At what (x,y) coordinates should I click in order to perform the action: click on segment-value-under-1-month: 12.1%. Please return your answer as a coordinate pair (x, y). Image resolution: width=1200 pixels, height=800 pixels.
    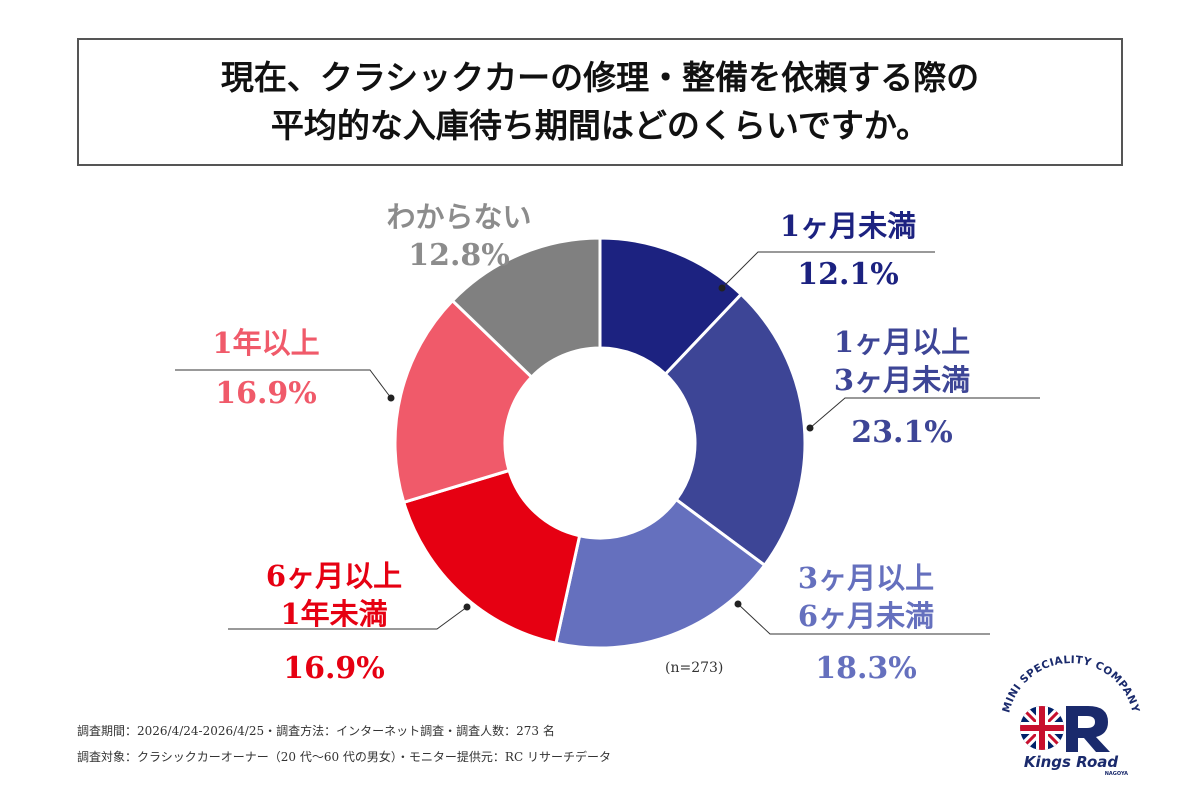
    Looking at the image, I should click on (848, 274).